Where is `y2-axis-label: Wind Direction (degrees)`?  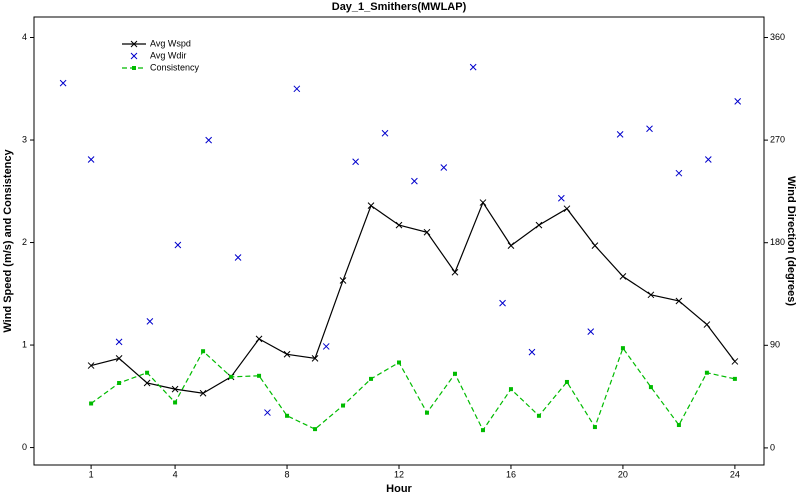 y2-axis-label: Wind Direction (degrees) is located at coordinates (791, 241).